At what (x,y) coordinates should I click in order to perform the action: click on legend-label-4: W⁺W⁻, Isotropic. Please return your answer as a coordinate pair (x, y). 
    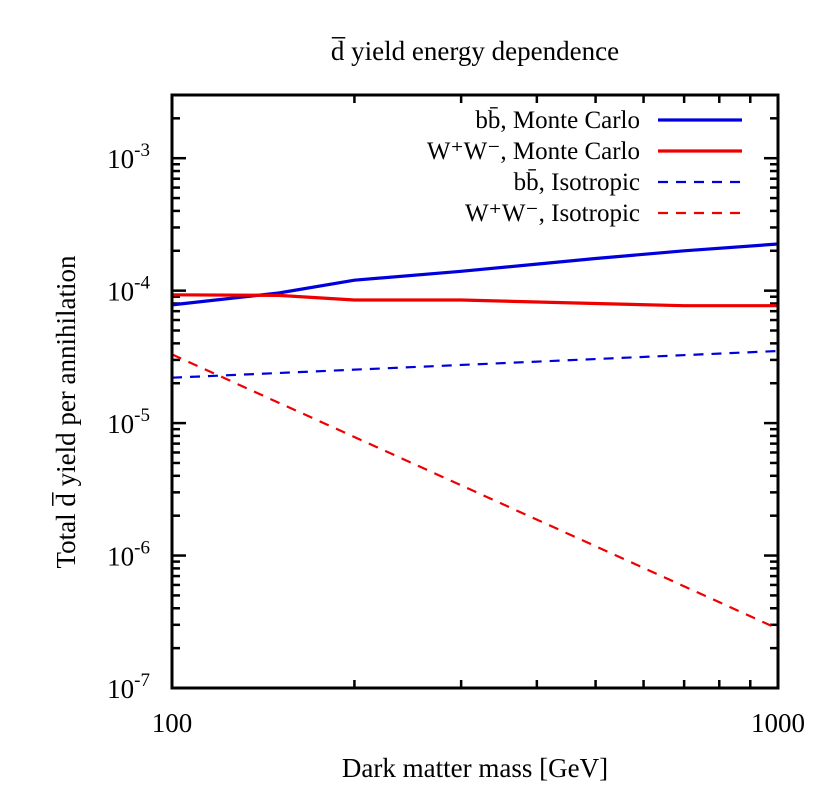
    Looking at the image, I should click on (552, 213).